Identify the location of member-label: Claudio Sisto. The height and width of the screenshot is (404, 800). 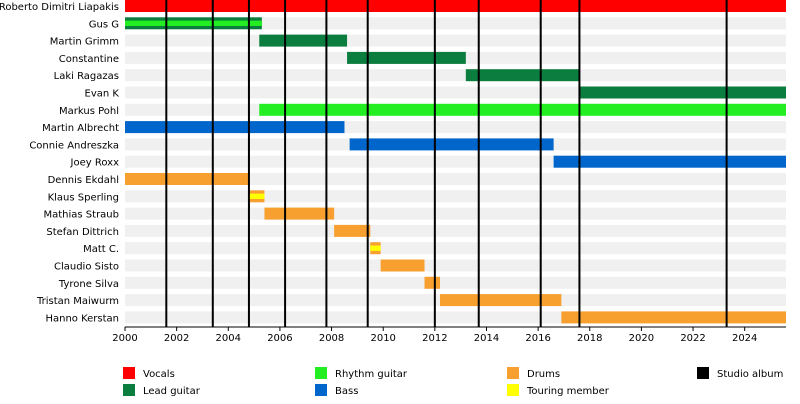
(86, 267).